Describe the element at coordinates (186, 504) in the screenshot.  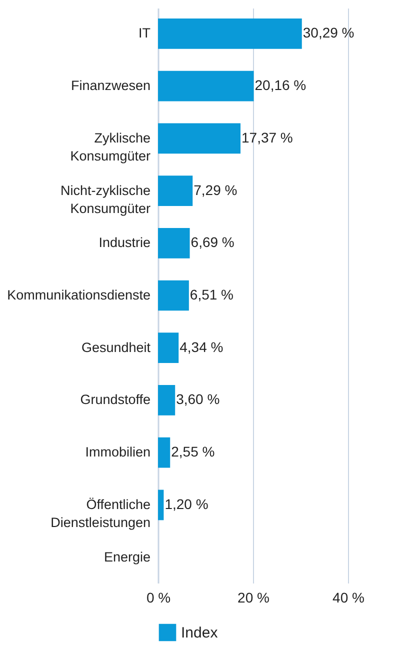
I see `text: 1,20 %` at that location.